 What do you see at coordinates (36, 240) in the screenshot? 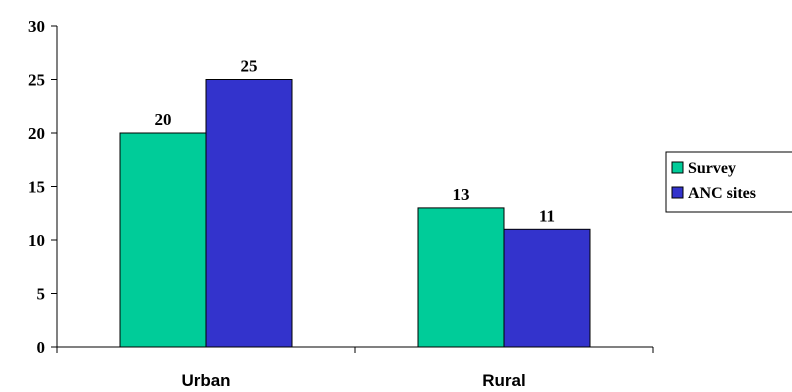
I see `y-tick-label: 10` at bounding box center [36, 240].